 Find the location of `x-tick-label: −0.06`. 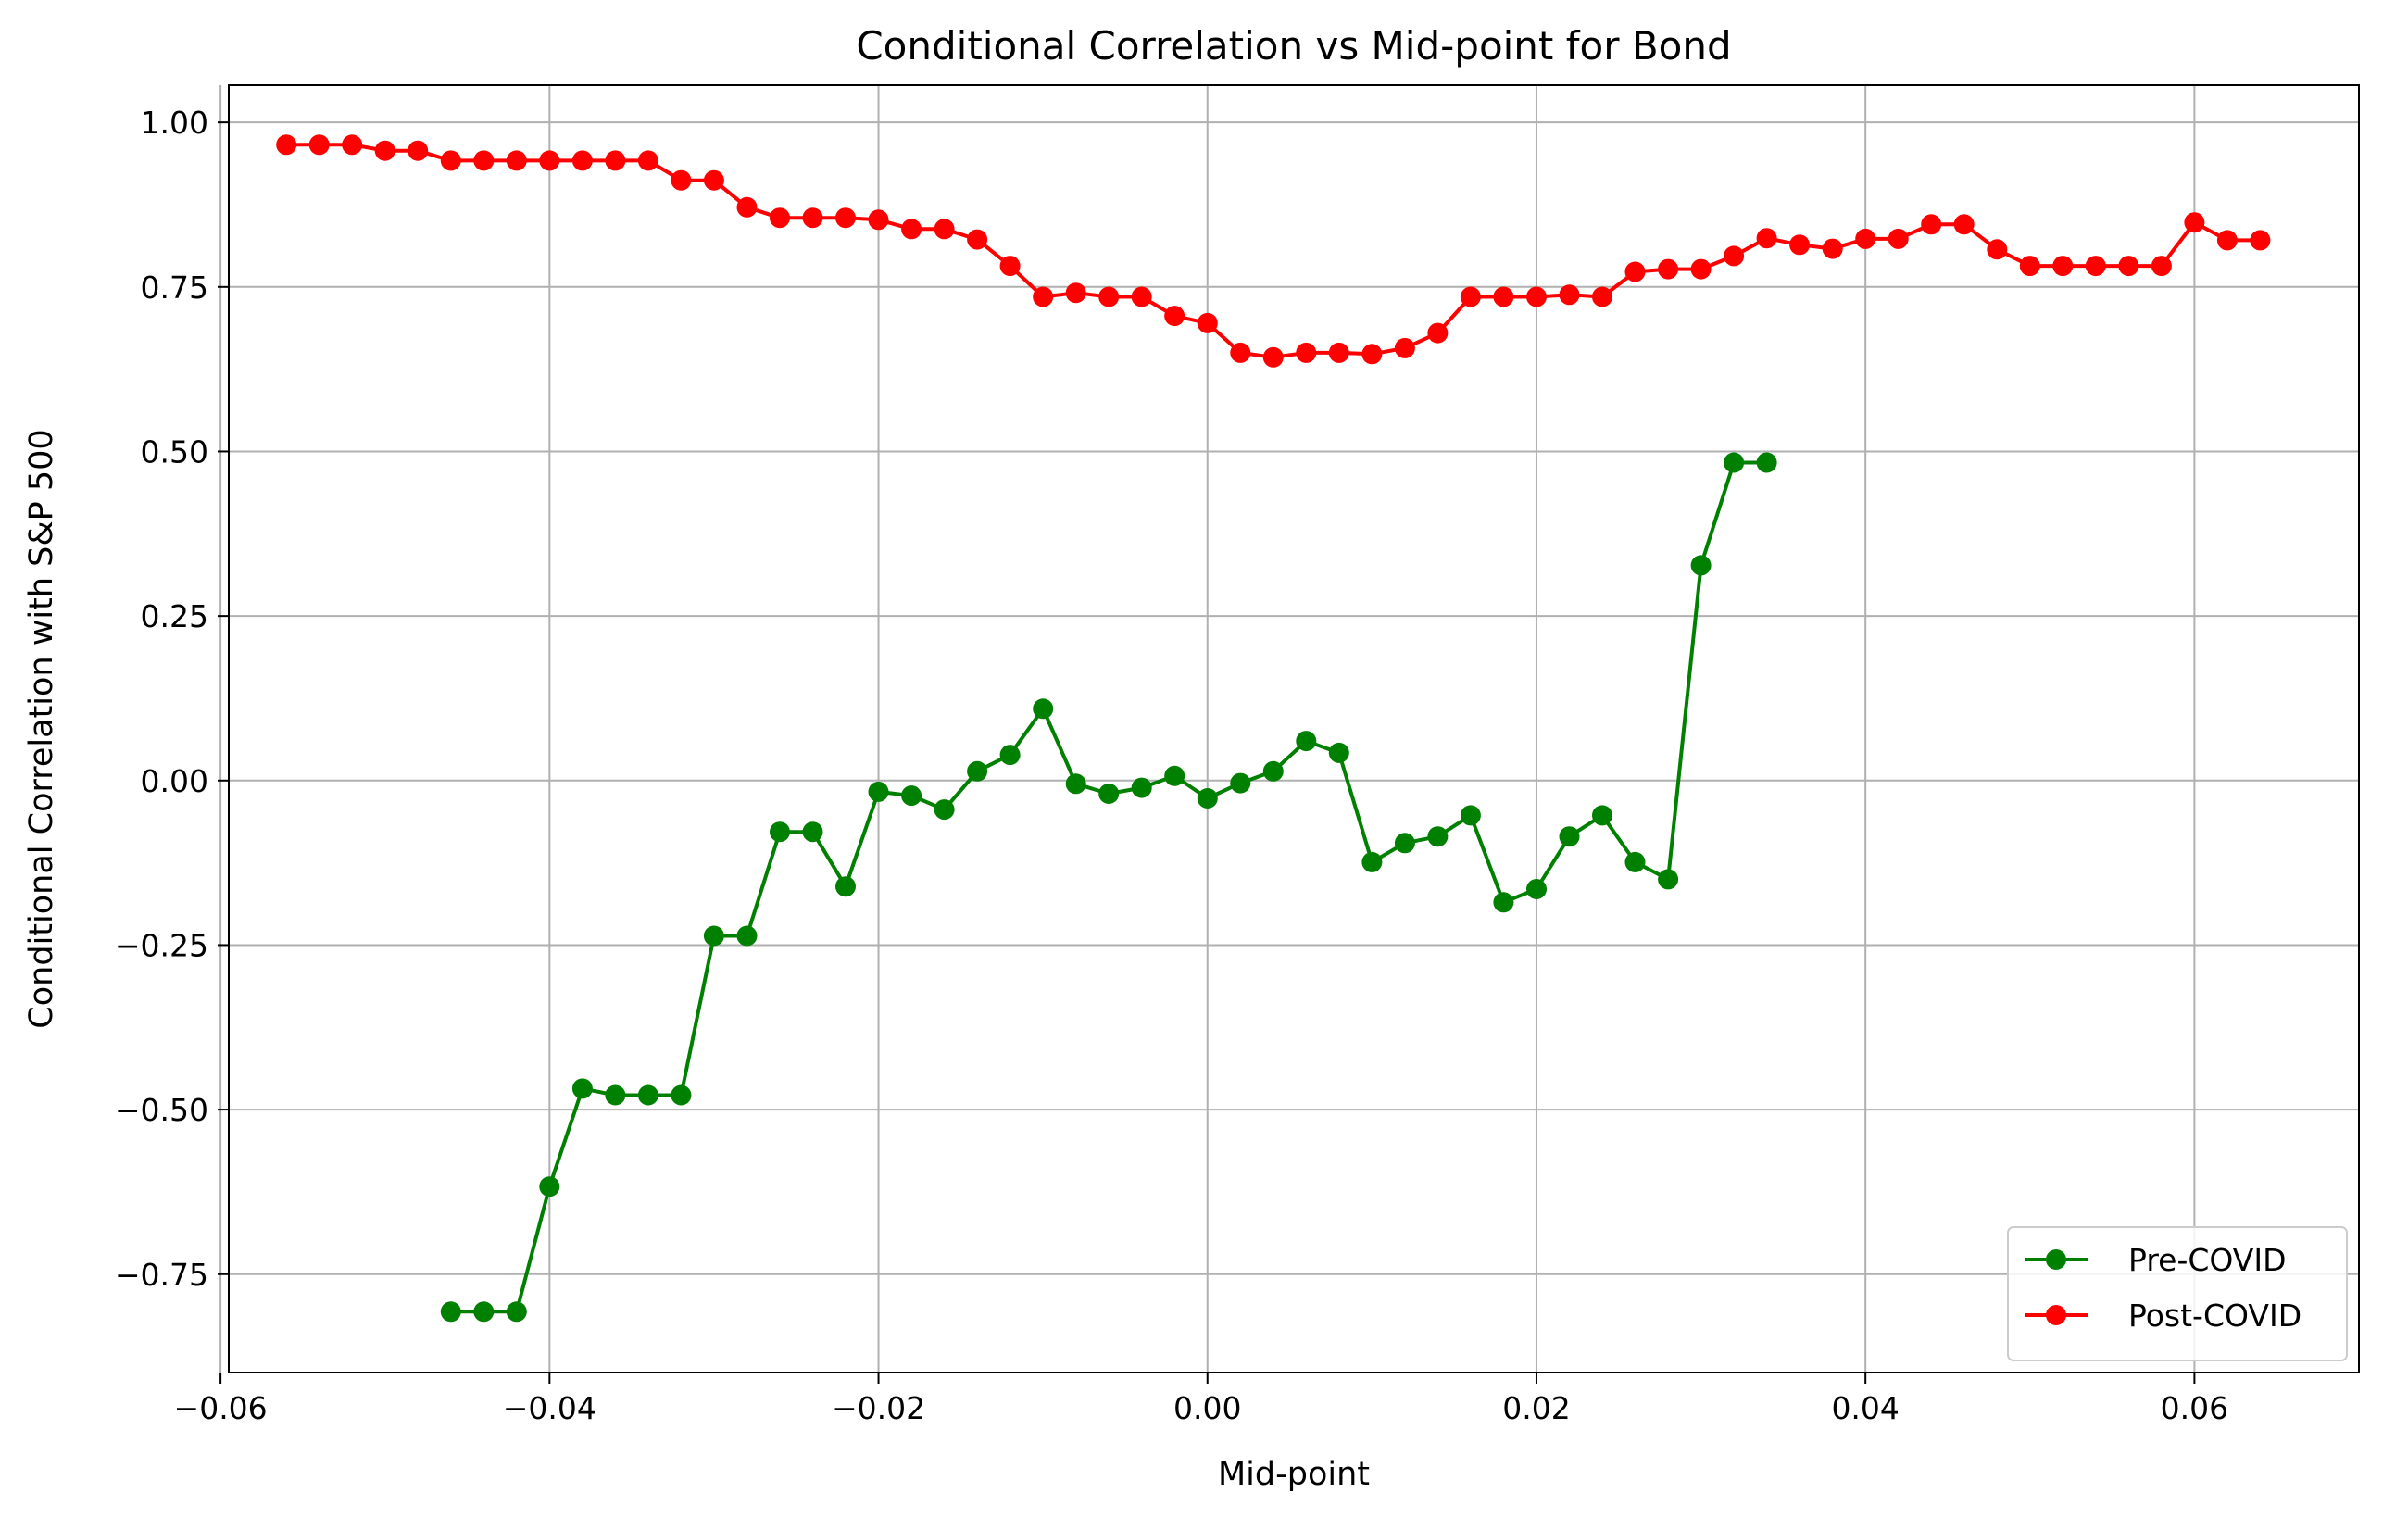

x-tick-label: −0.06 is located at coordinates (221, 1408).